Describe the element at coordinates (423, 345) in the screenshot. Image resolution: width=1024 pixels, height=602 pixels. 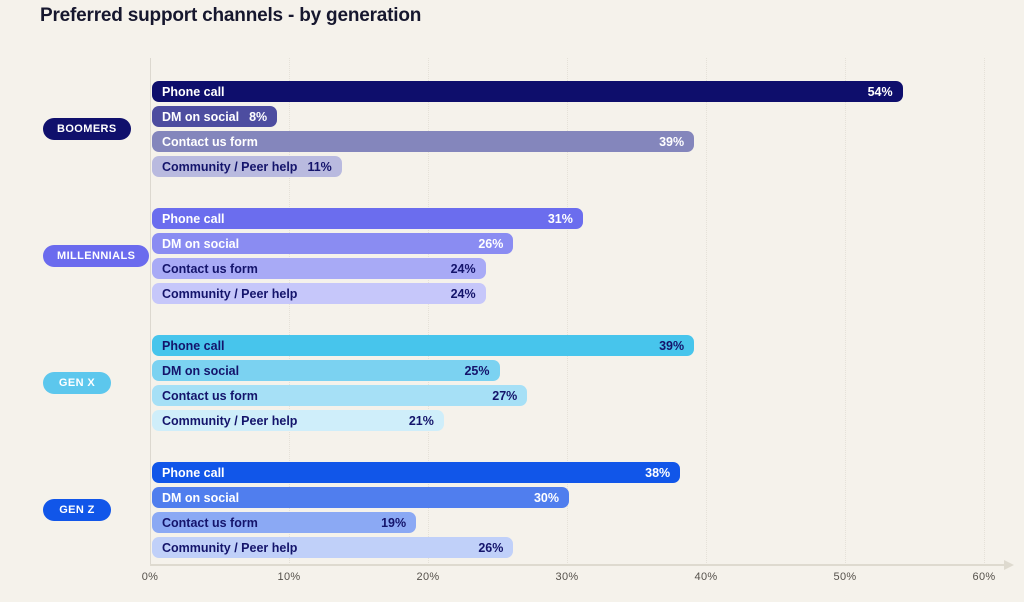
I see `bar-gen-x-phone-call: Phone call 39%` at that location.